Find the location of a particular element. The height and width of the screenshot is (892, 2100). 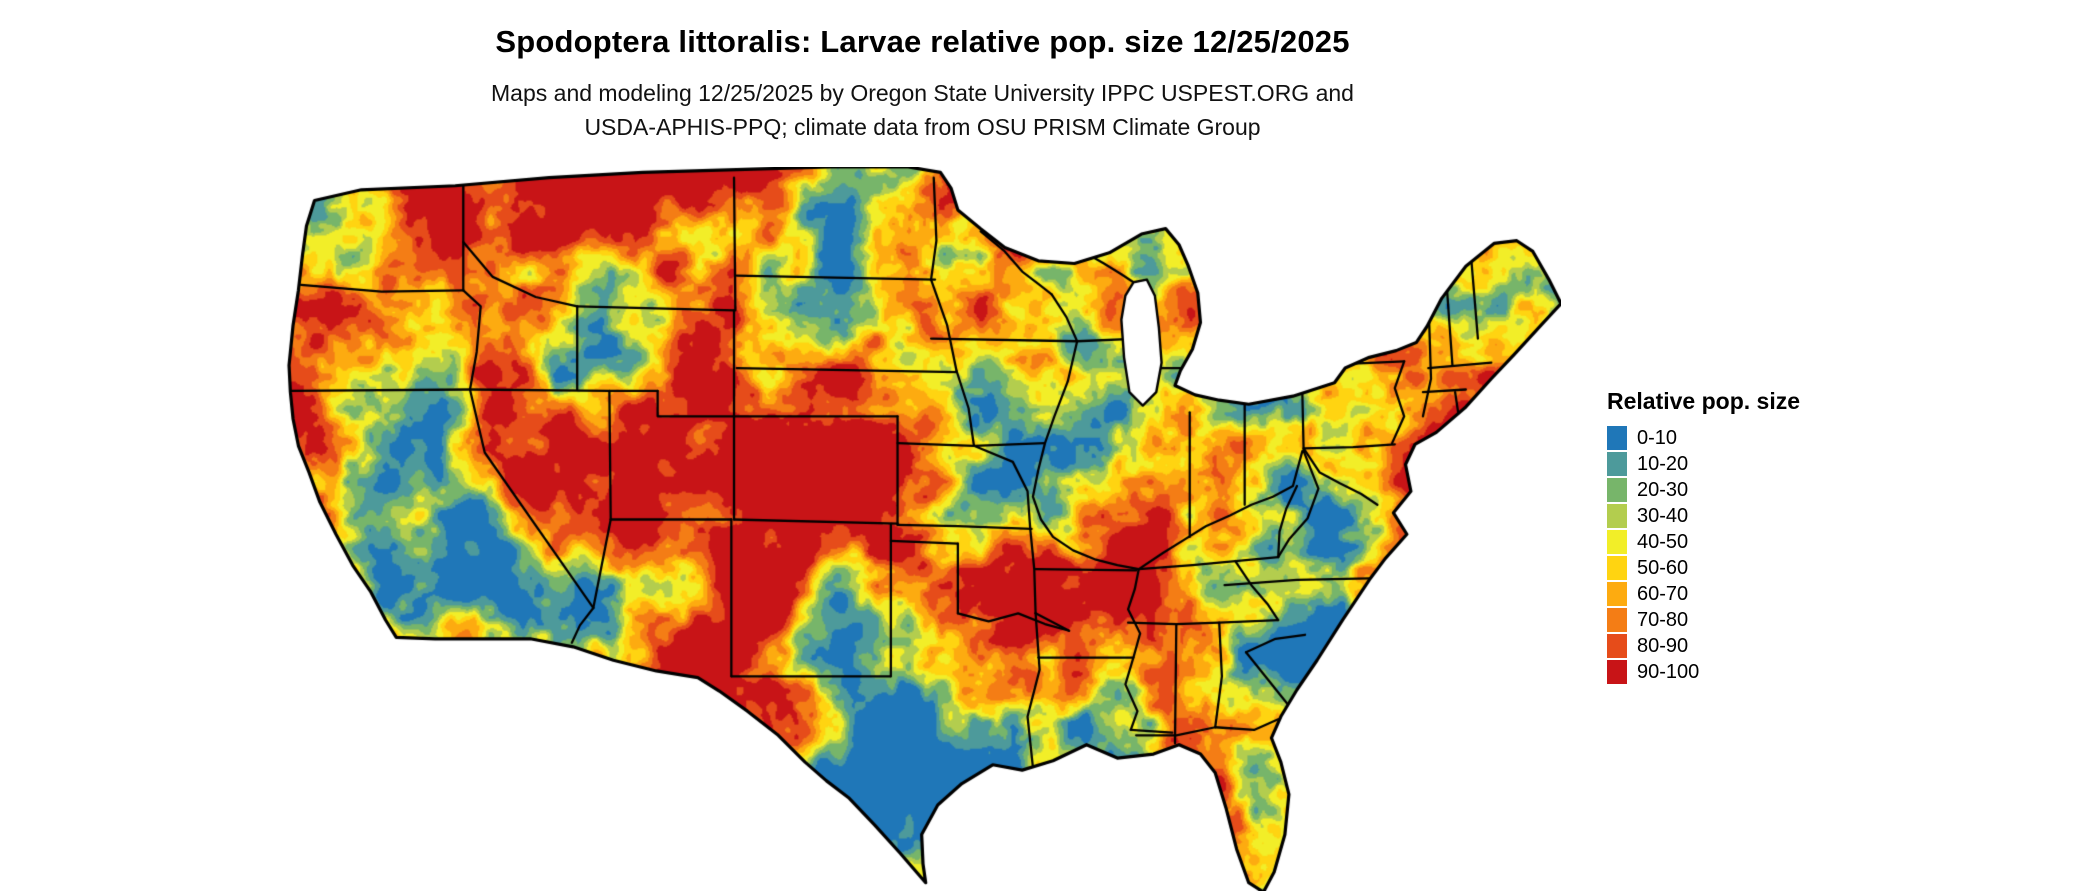

legend-item-label: 30-40 is located at coordinates (1663, 516).